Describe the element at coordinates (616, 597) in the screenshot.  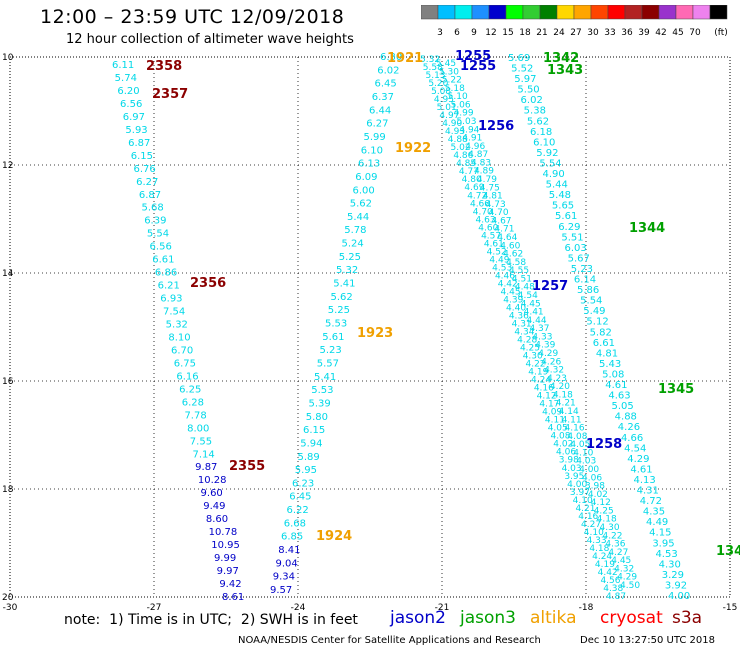
I see `track-d-value: 4.87` at that location.